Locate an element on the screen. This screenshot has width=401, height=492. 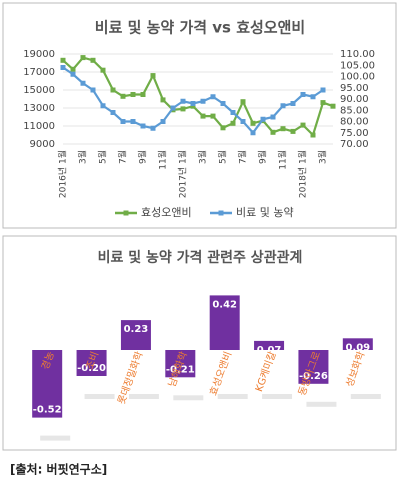
value-label: -0.21 is located at coordinates (180, 369).